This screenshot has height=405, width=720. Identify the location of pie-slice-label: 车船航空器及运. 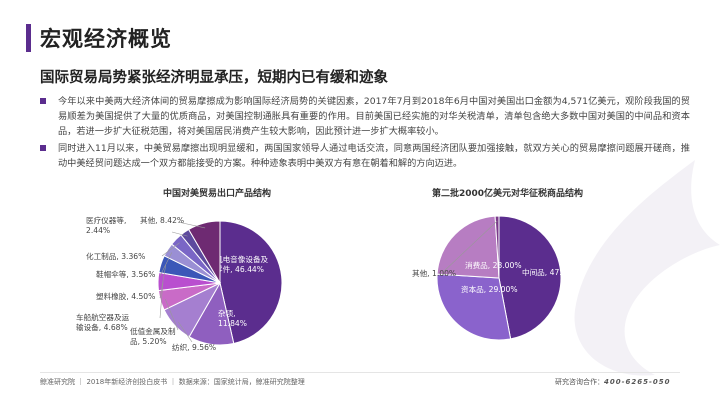
(103, 317).